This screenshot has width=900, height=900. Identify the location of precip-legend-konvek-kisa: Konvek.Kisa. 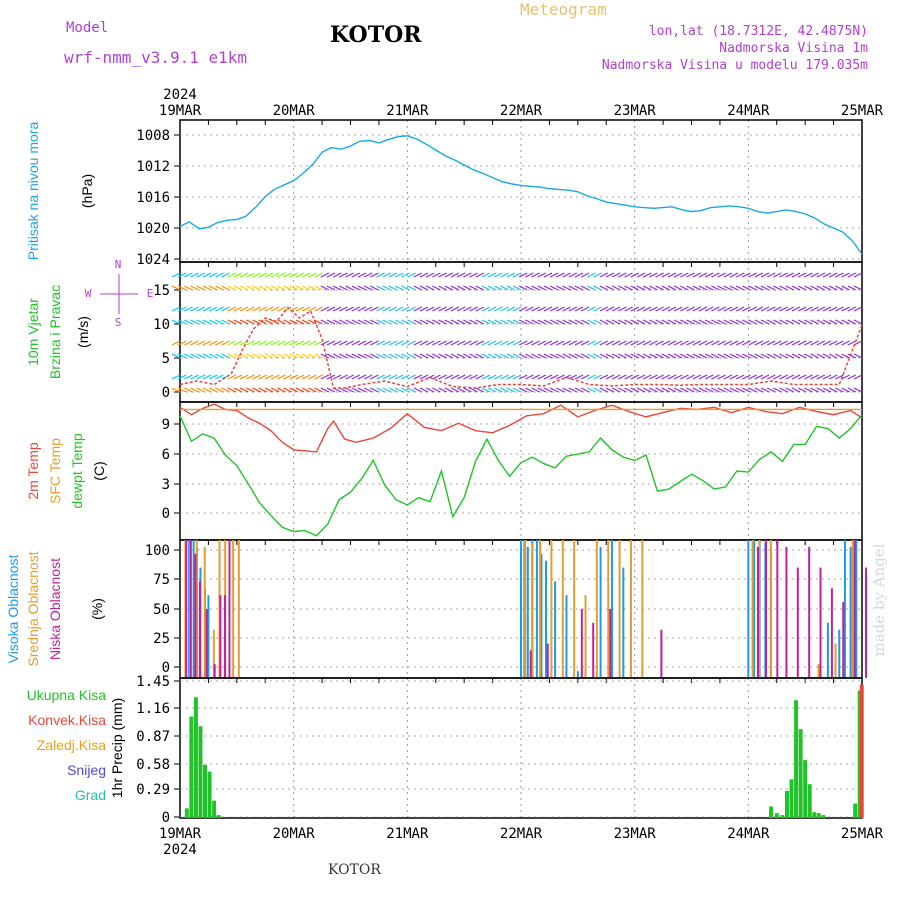
(67, 720).